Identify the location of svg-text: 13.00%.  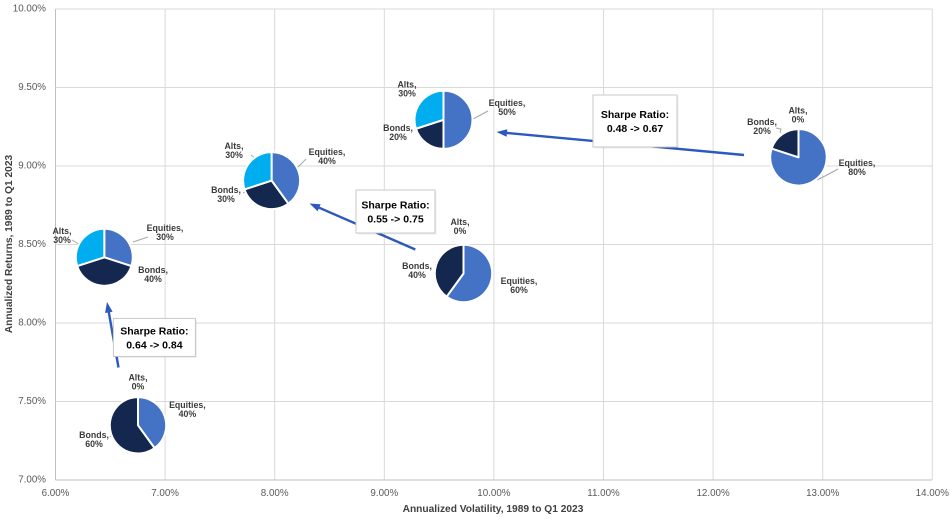
(823, 493).